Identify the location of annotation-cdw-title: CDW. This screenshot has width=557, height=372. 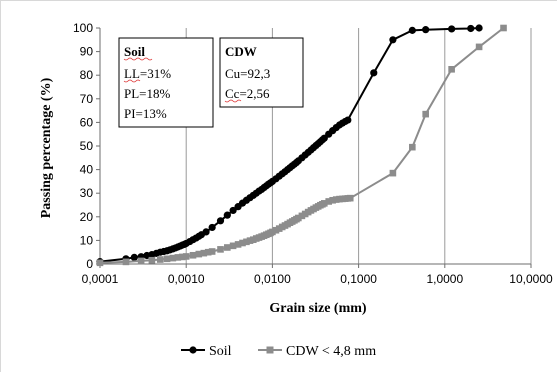
(241, 51).